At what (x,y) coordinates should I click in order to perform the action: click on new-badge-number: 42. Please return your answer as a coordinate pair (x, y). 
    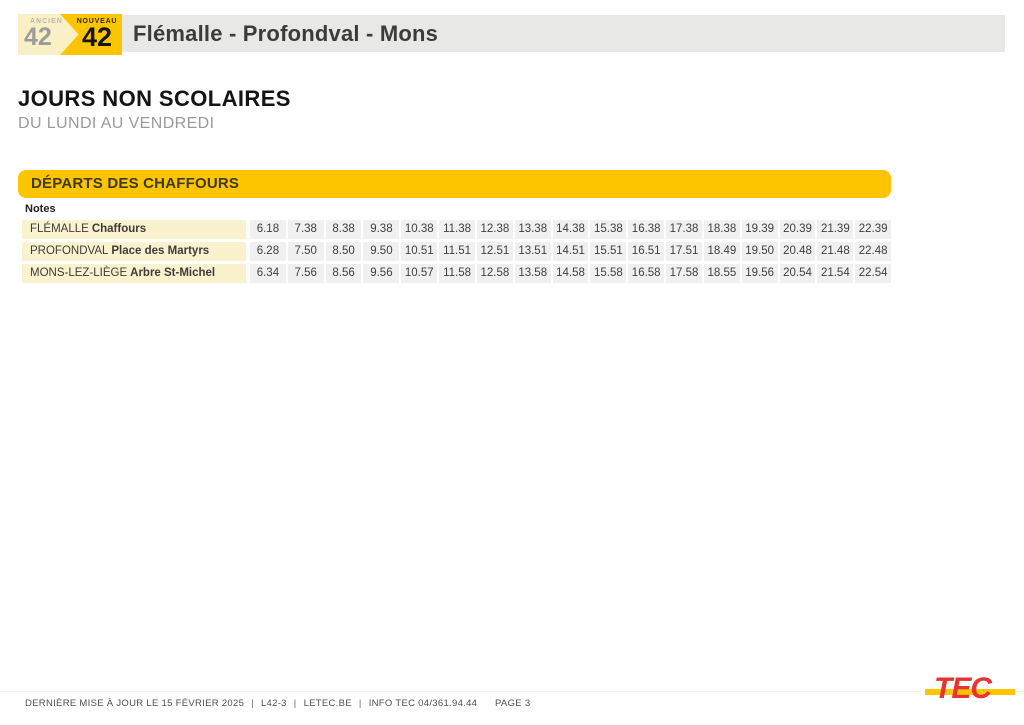
    Looking at the image, I should click on (97, 37).